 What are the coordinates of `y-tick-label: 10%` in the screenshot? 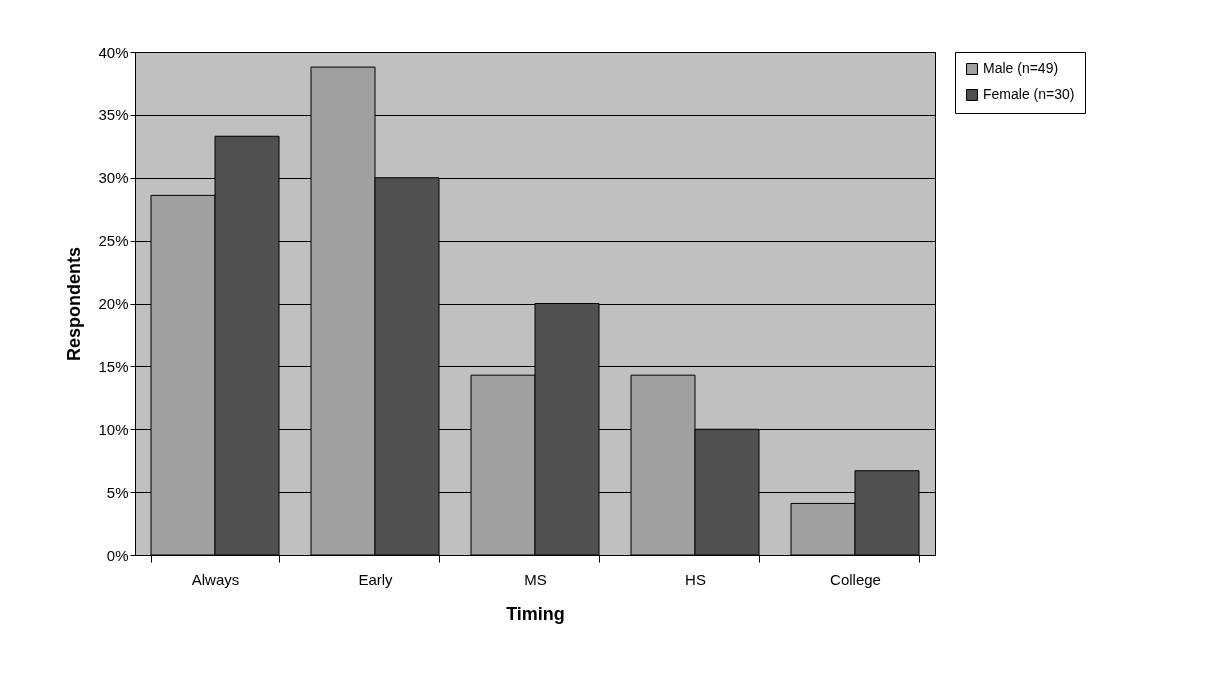 It's located at (113, 429).